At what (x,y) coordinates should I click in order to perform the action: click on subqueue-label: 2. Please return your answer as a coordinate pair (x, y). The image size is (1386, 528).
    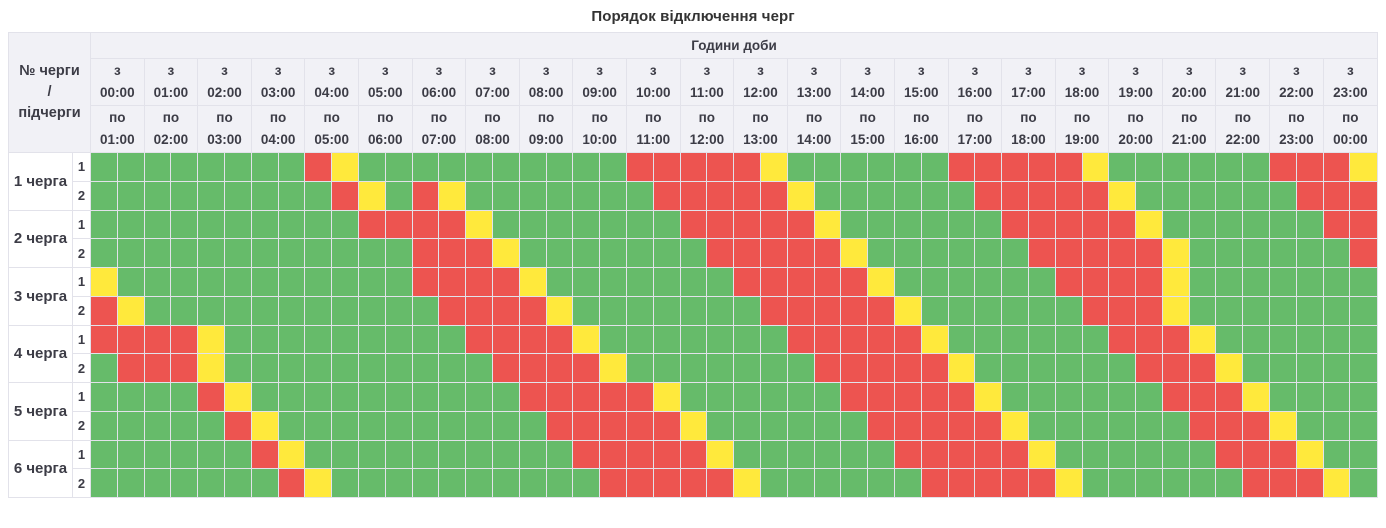
    Looking at the image, I should click on (81, 425).